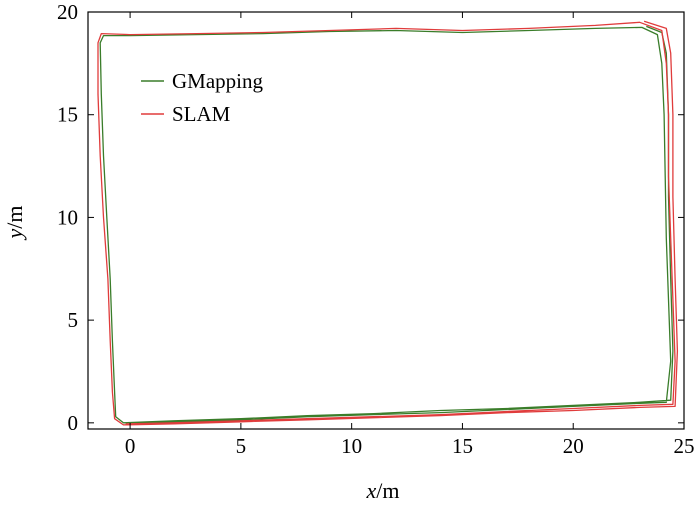 The width and height of the screenshot is (700, 505). I want to click on x-tick-label: 25, so click(684, 446).